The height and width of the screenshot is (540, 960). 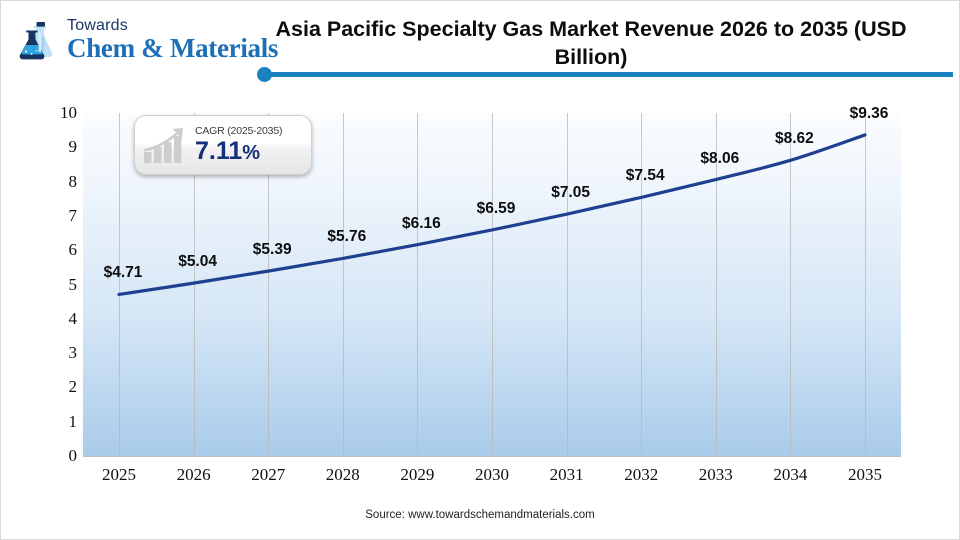 I want to click on x-axis-line, so click(x=492, y=456).